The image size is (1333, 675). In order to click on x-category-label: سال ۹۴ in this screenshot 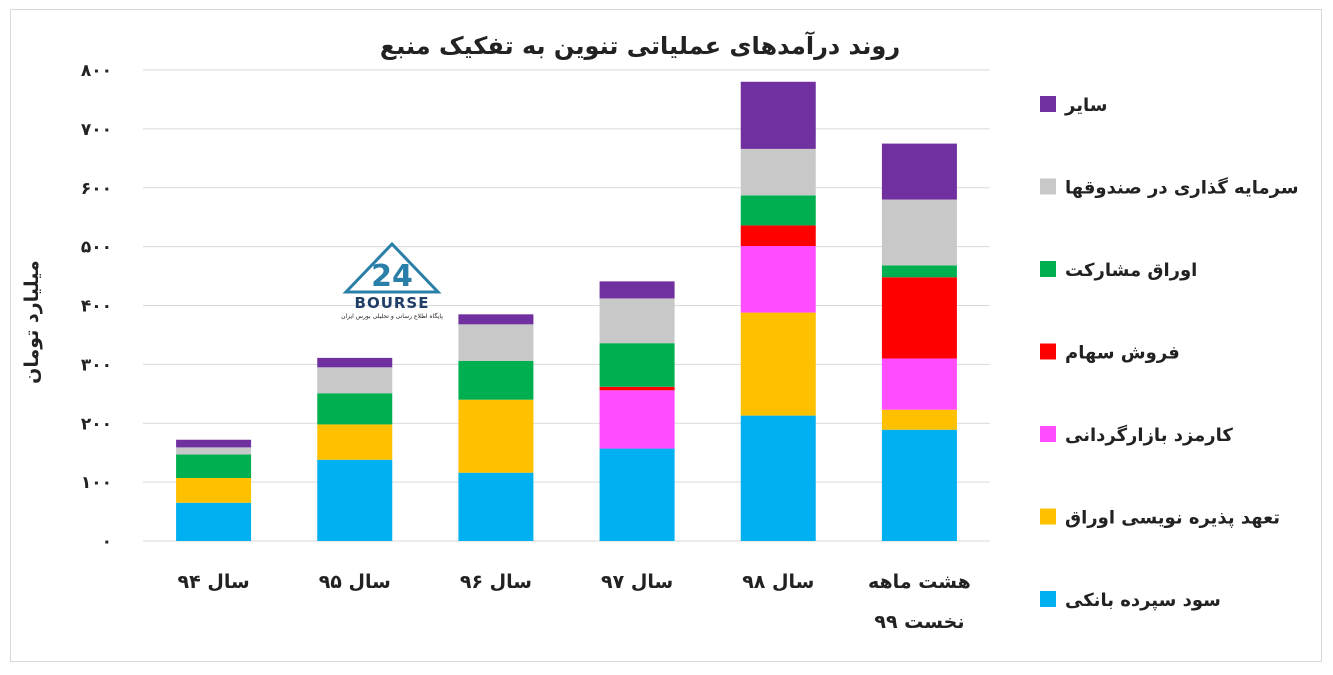, I will do `click(214, 582)`.